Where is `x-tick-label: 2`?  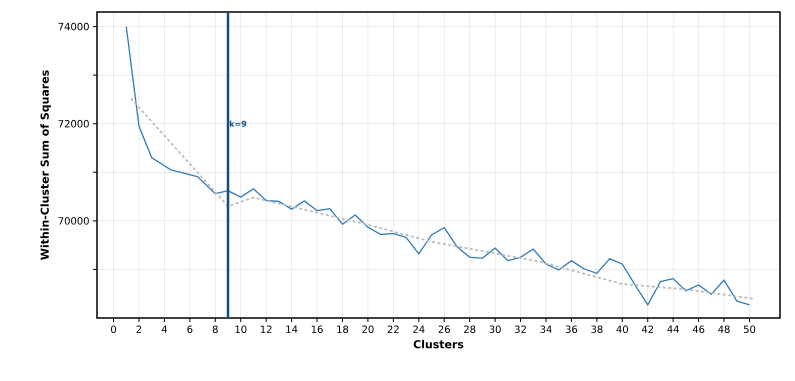
x-tick-label: 2 is located at coordinates (139, 329).